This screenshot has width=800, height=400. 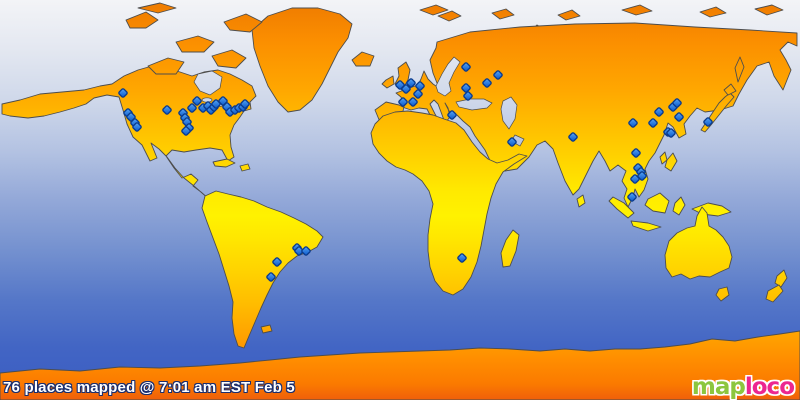 I want to click on madagascar, so click(x=510, y=248).